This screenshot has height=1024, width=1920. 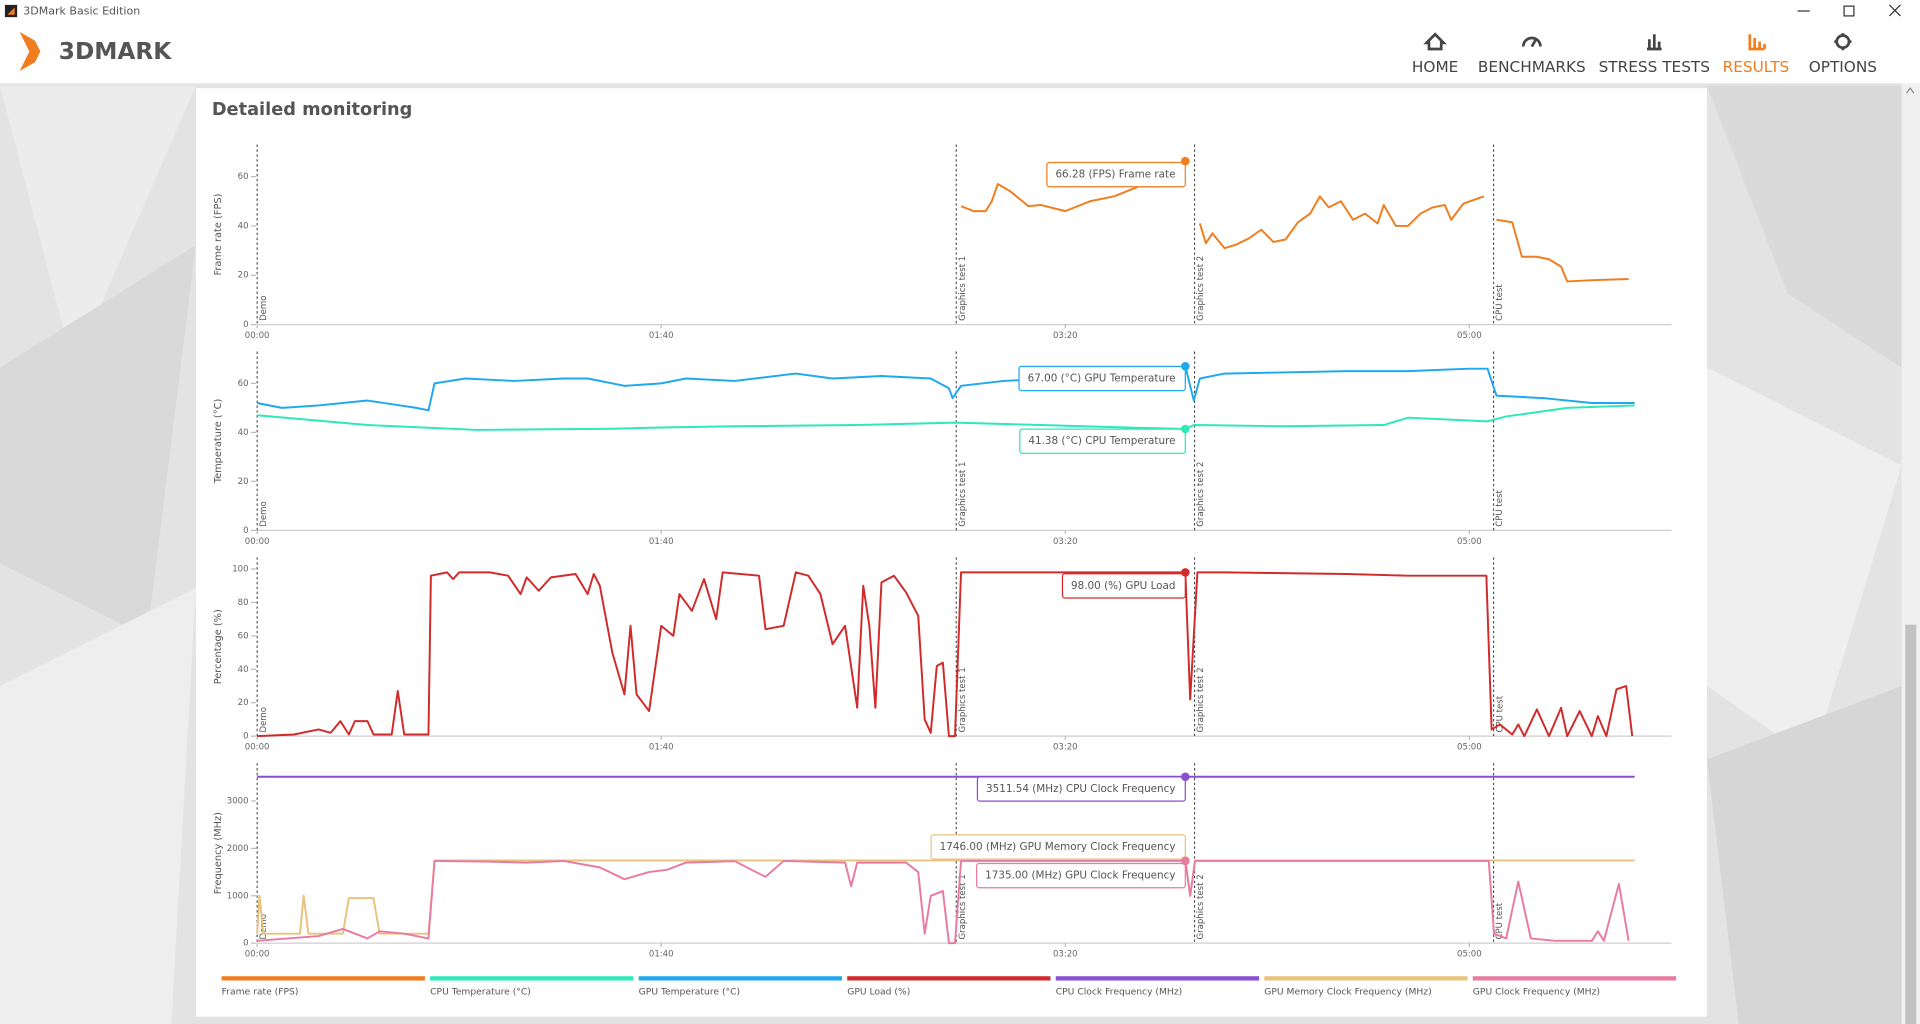 I want to click on nav-item: BENCHMARKS, so click(x=1532, y=67).